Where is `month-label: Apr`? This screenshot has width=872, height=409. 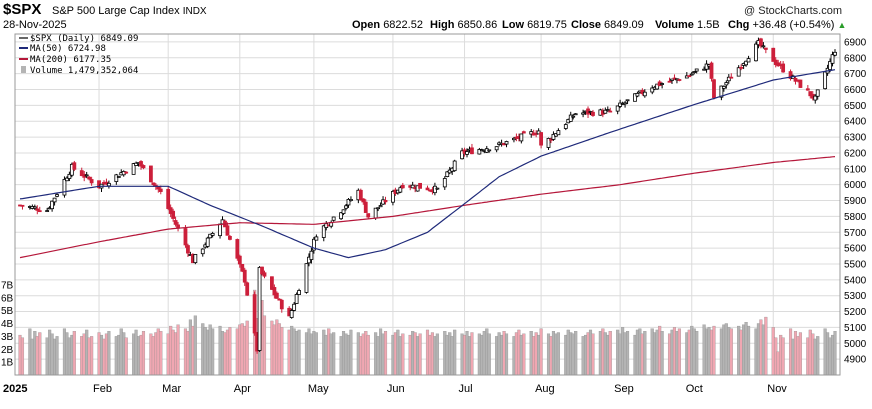 month-label: Apr is located at coordinates (242, 389).